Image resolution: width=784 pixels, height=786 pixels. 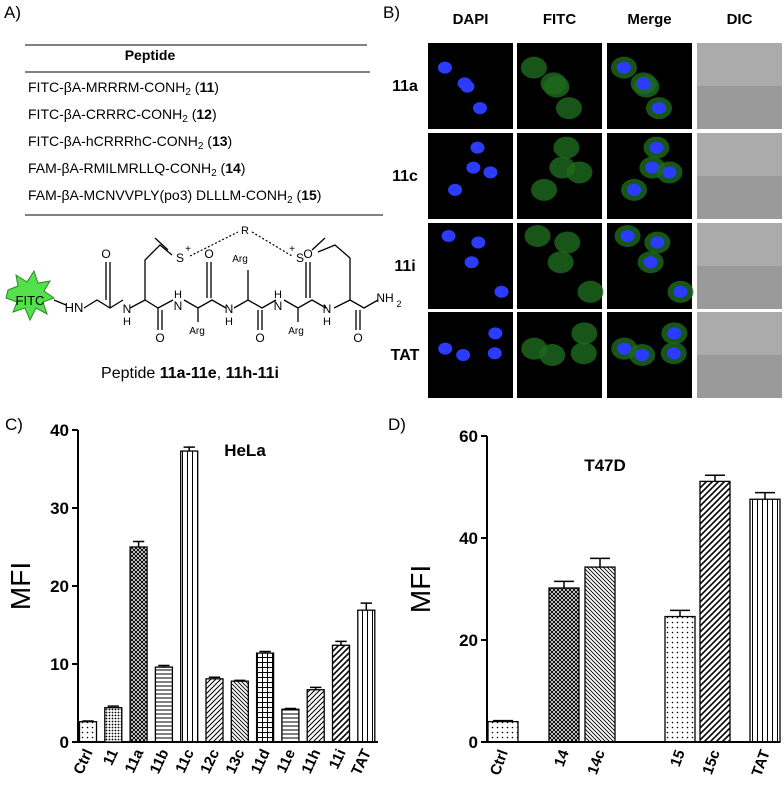 I want to click on x-tick-label: 13c, so click(x=235, y=762).